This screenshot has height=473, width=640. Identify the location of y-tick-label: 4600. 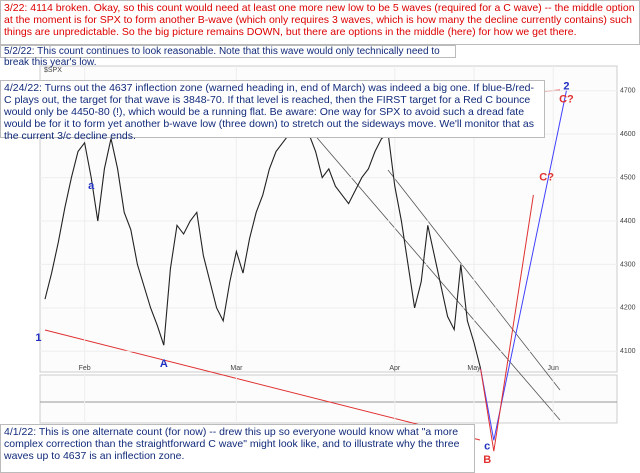
(628, 134).